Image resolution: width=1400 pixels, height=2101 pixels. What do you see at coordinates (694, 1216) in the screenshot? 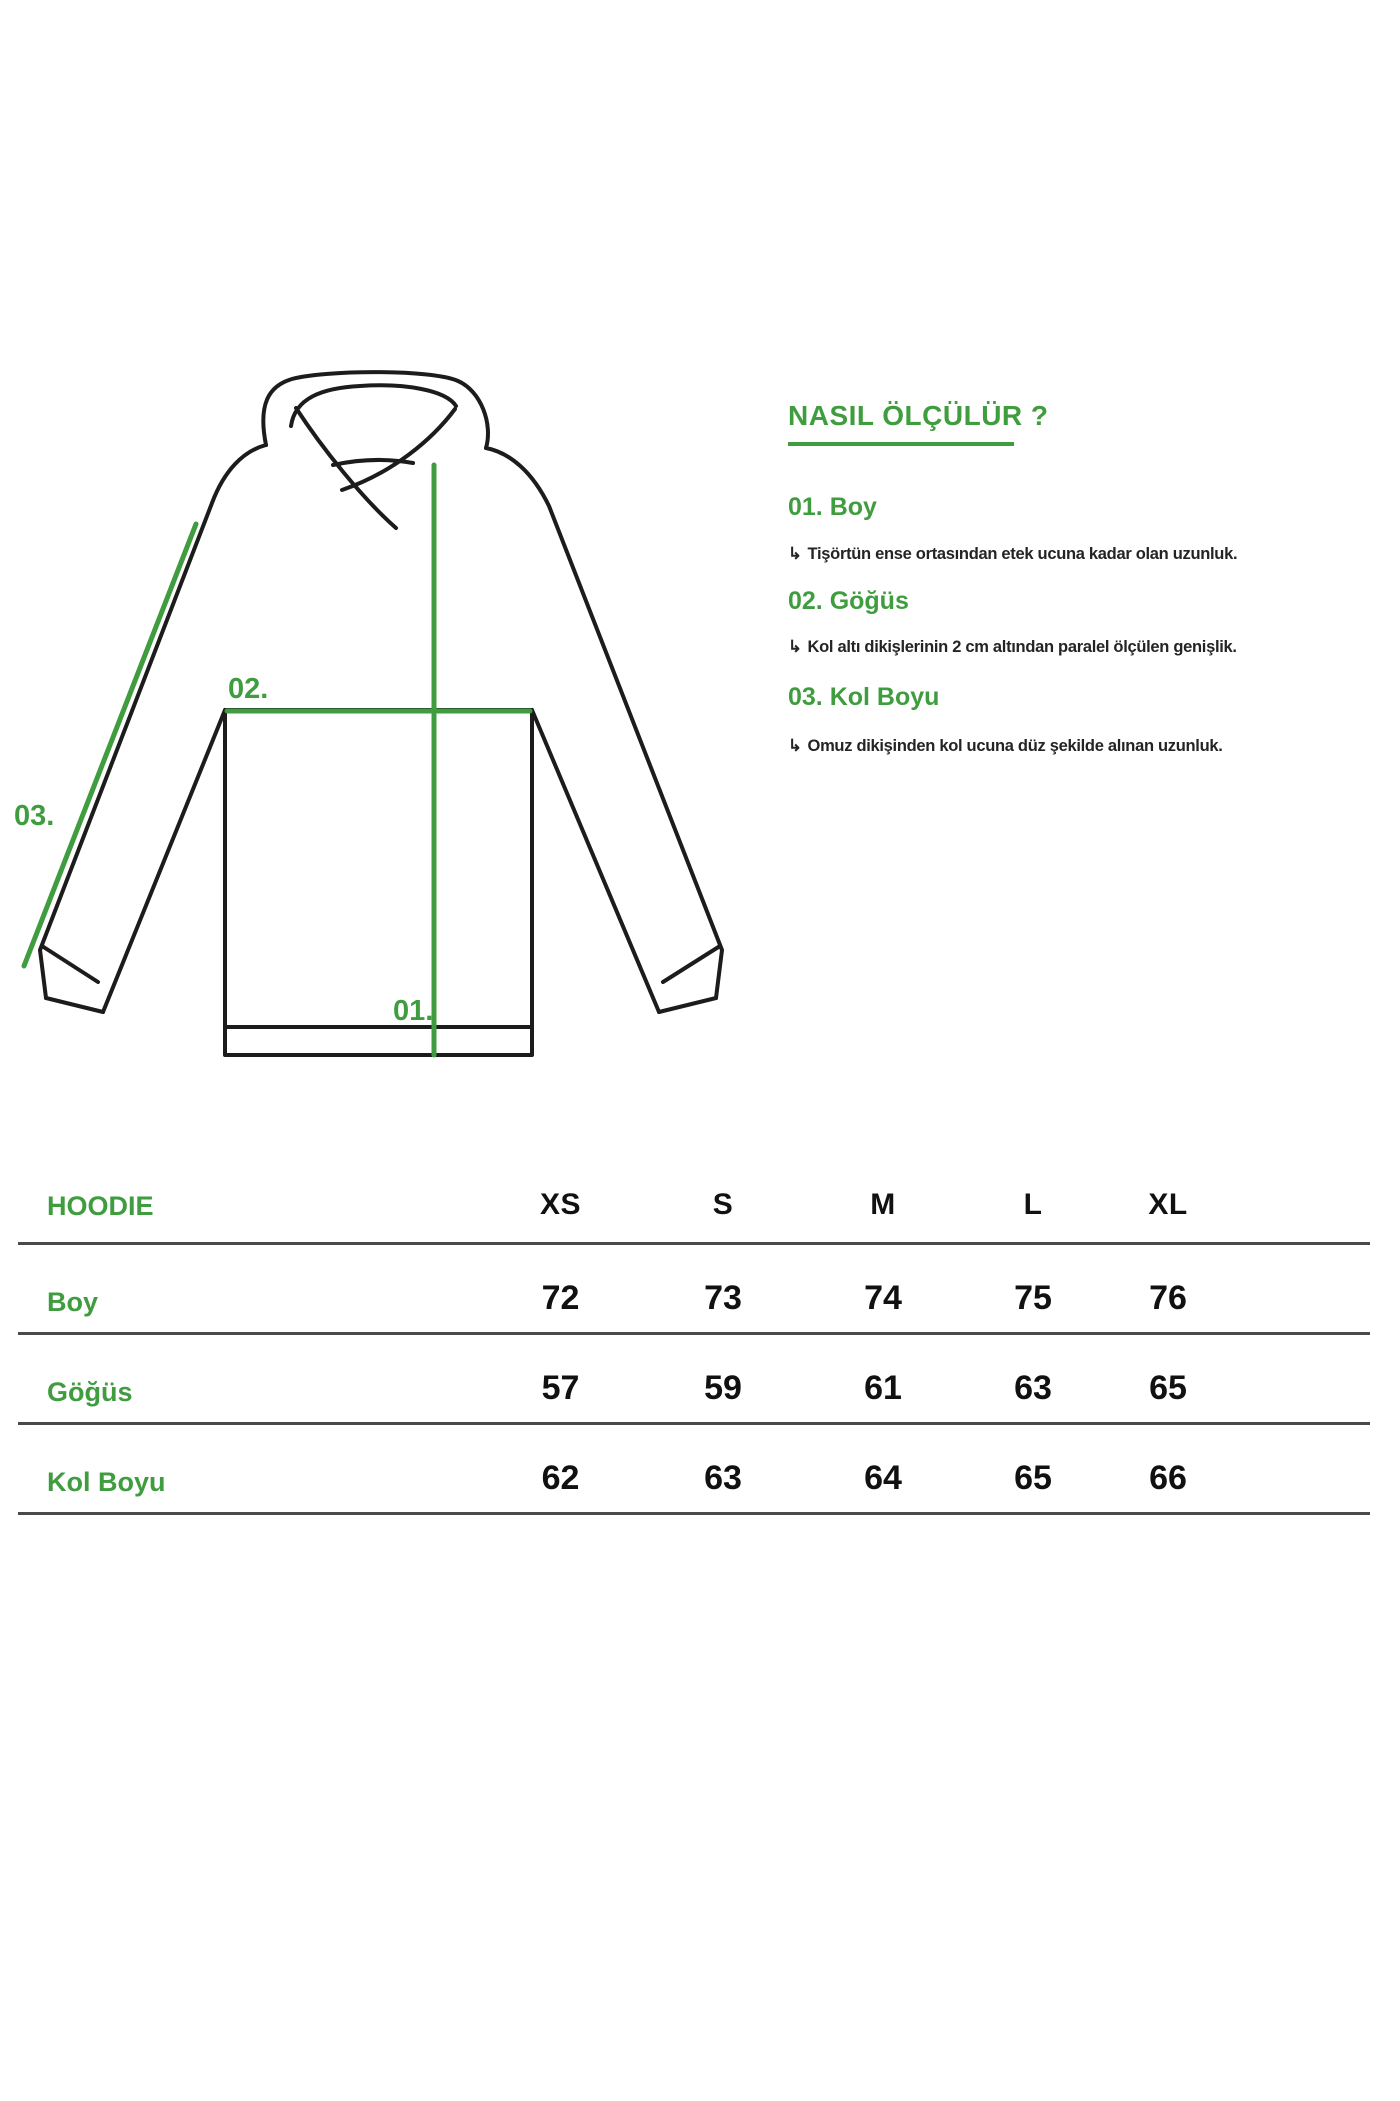
I see `size-table-header-row: HOODIE XS S M L XL` at bounding box center [694, 1216].